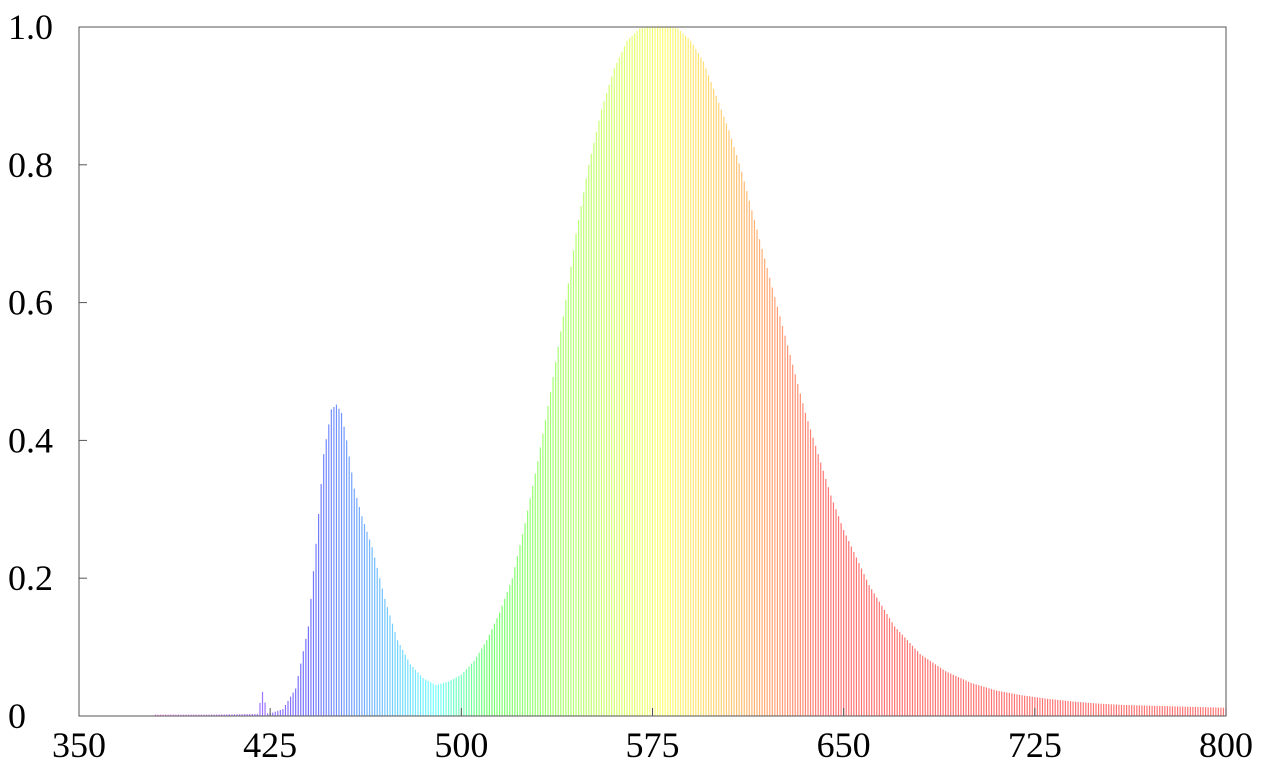 Image resolution: width=1271 pixels, height=771 pixels. What do you see at coordinates (653, 745) in the screenshot?
I see `x-tick-label: 575` at bounding box center [653, 745].